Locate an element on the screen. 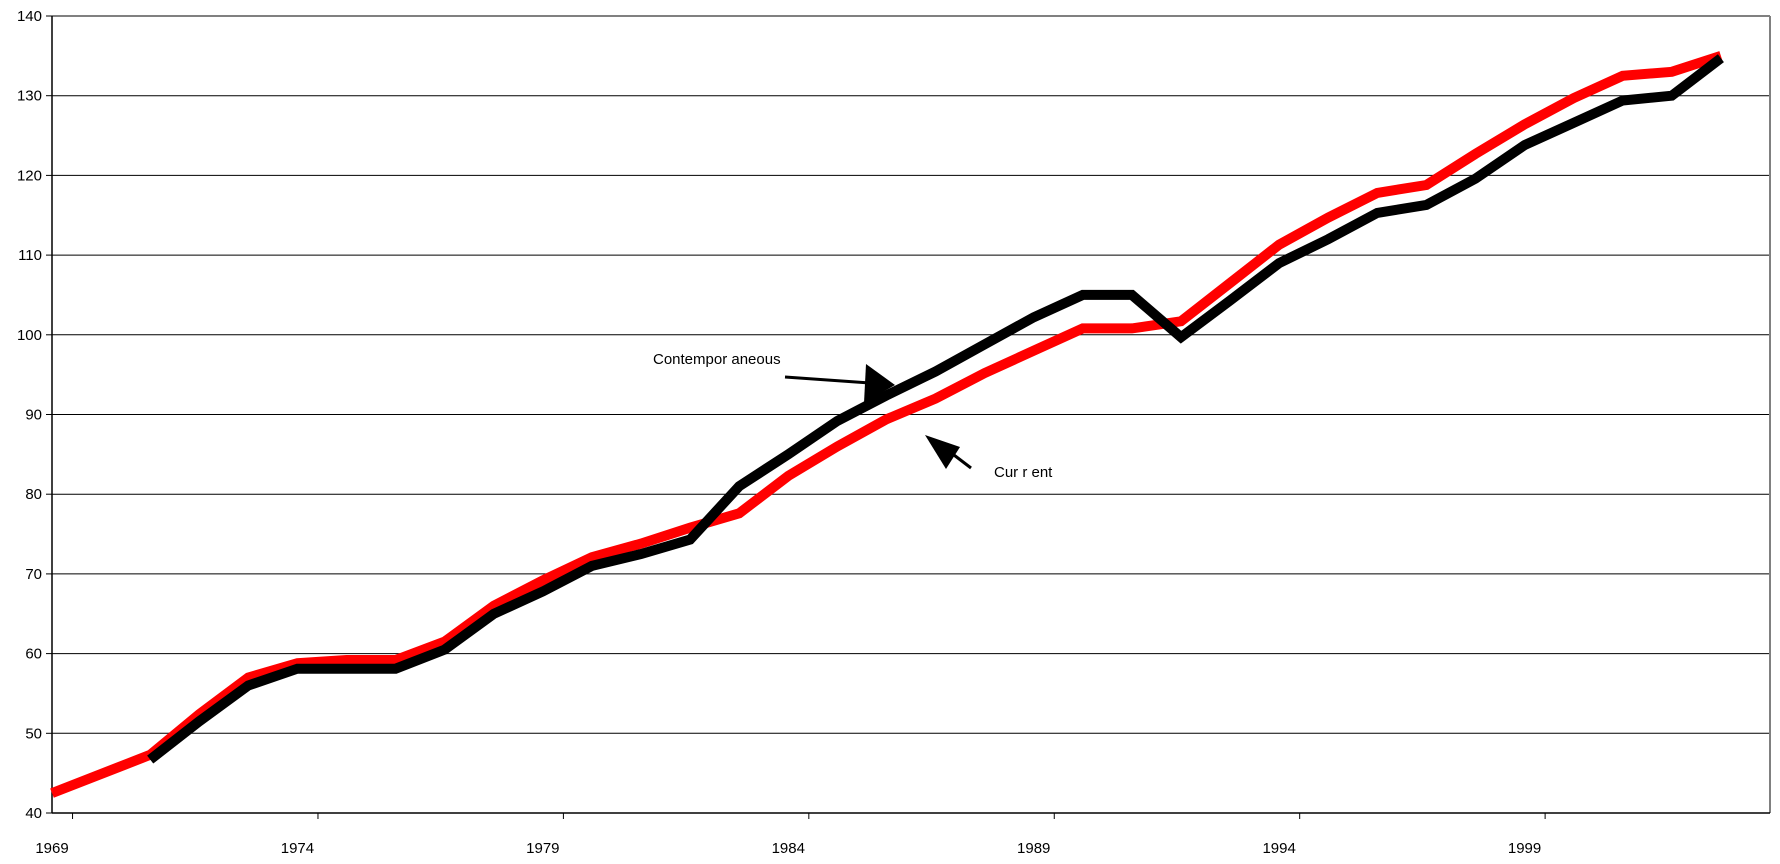 This screenshot has height=864, width=1780. x-tick-label: 1999 is located at coordinates (1524, 848).